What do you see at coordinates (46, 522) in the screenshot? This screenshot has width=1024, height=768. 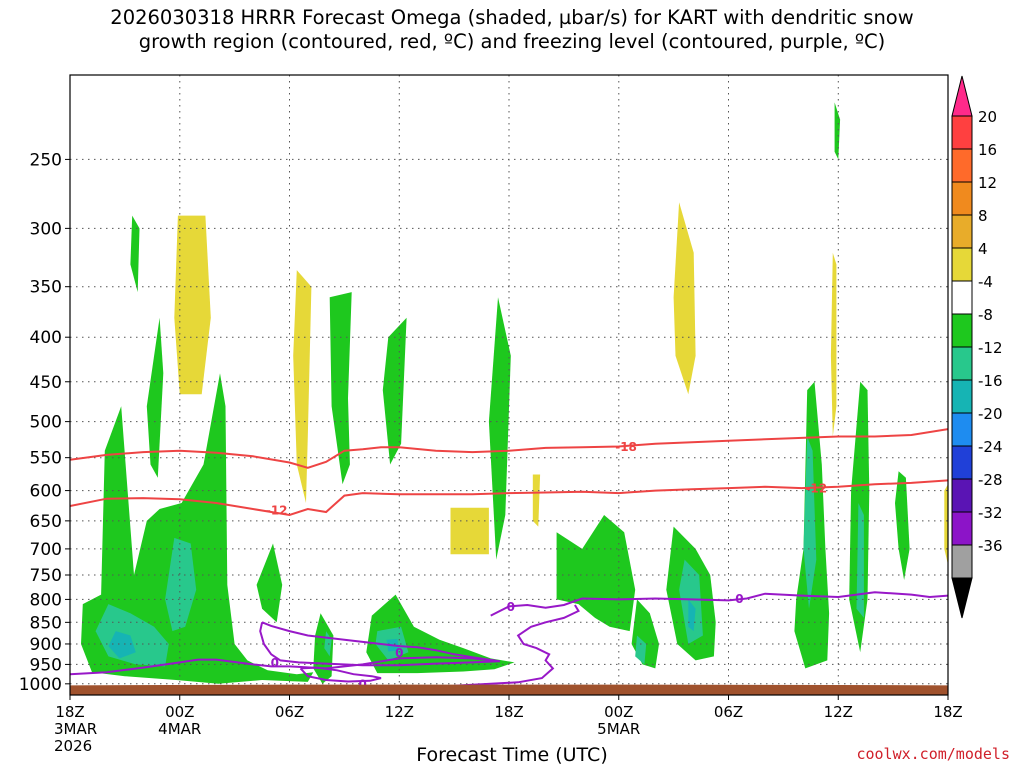 I see `y-tick-label-650: 650` at bounding box center [46, 522].